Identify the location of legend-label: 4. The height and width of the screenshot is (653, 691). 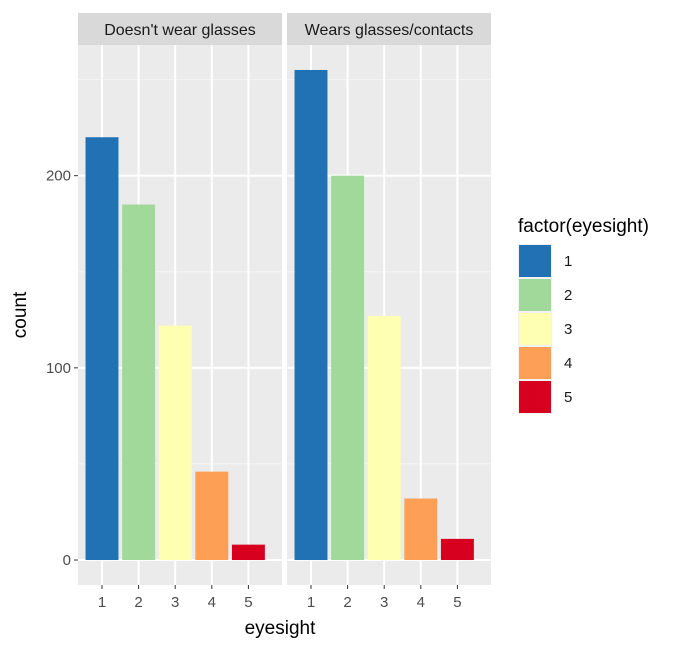
(568, 363).